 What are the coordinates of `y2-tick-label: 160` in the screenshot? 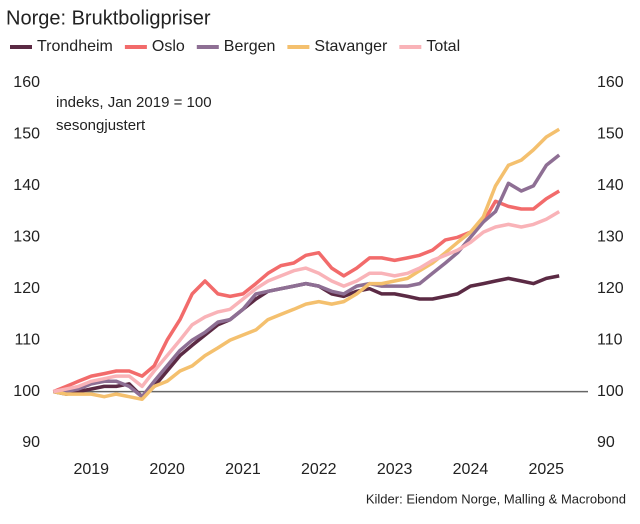 It's located at (610, 82).